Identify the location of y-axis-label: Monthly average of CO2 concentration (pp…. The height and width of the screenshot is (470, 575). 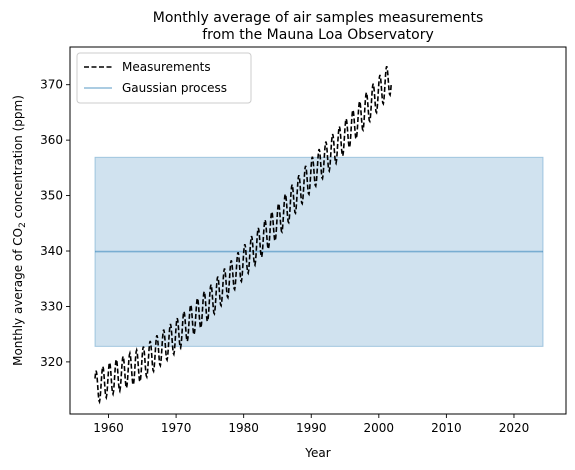
(19, 230).